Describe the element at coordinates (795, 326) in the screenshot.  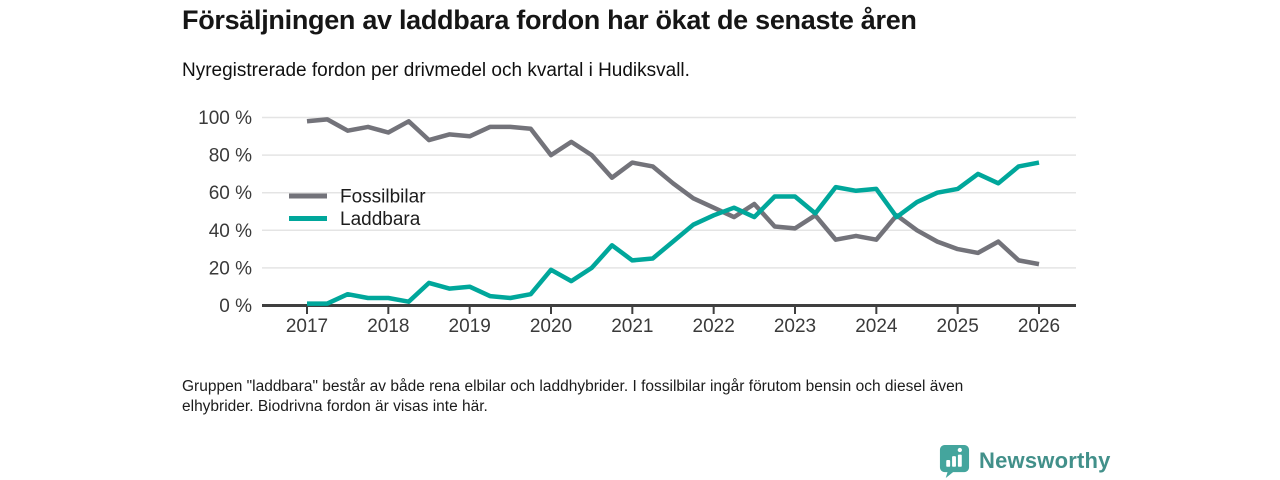
I see `x-axis-tick-label: 2023` at that location.